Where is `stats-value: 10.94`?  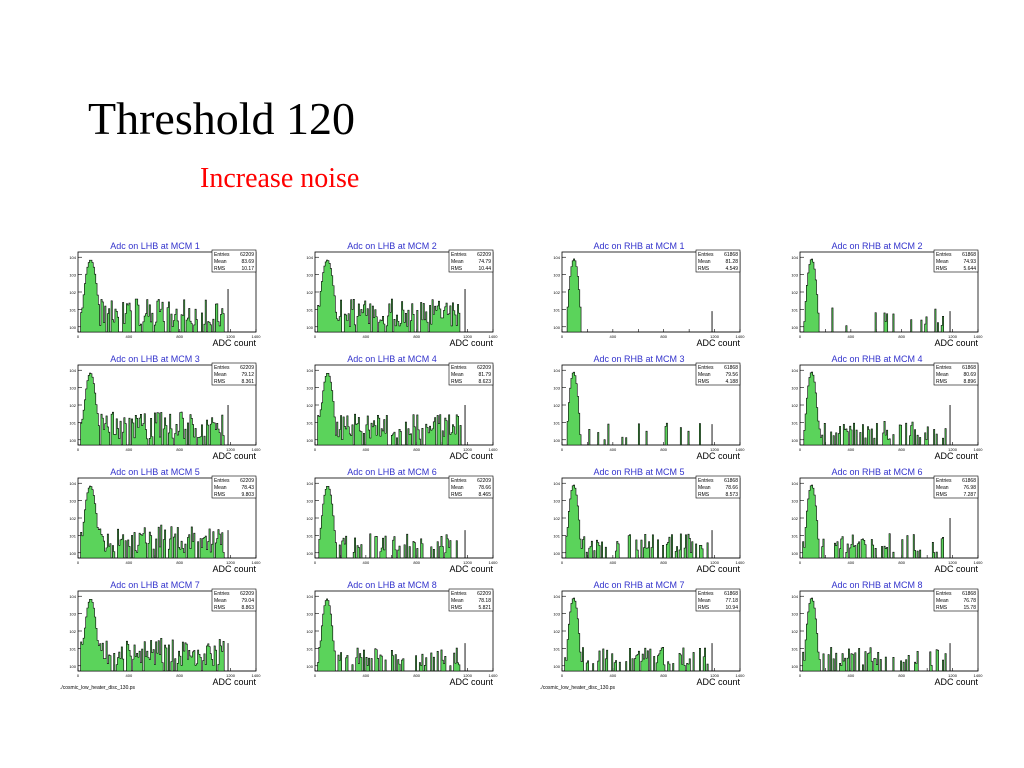
stats-value: 10.94 is located at coordinates (731, 608).